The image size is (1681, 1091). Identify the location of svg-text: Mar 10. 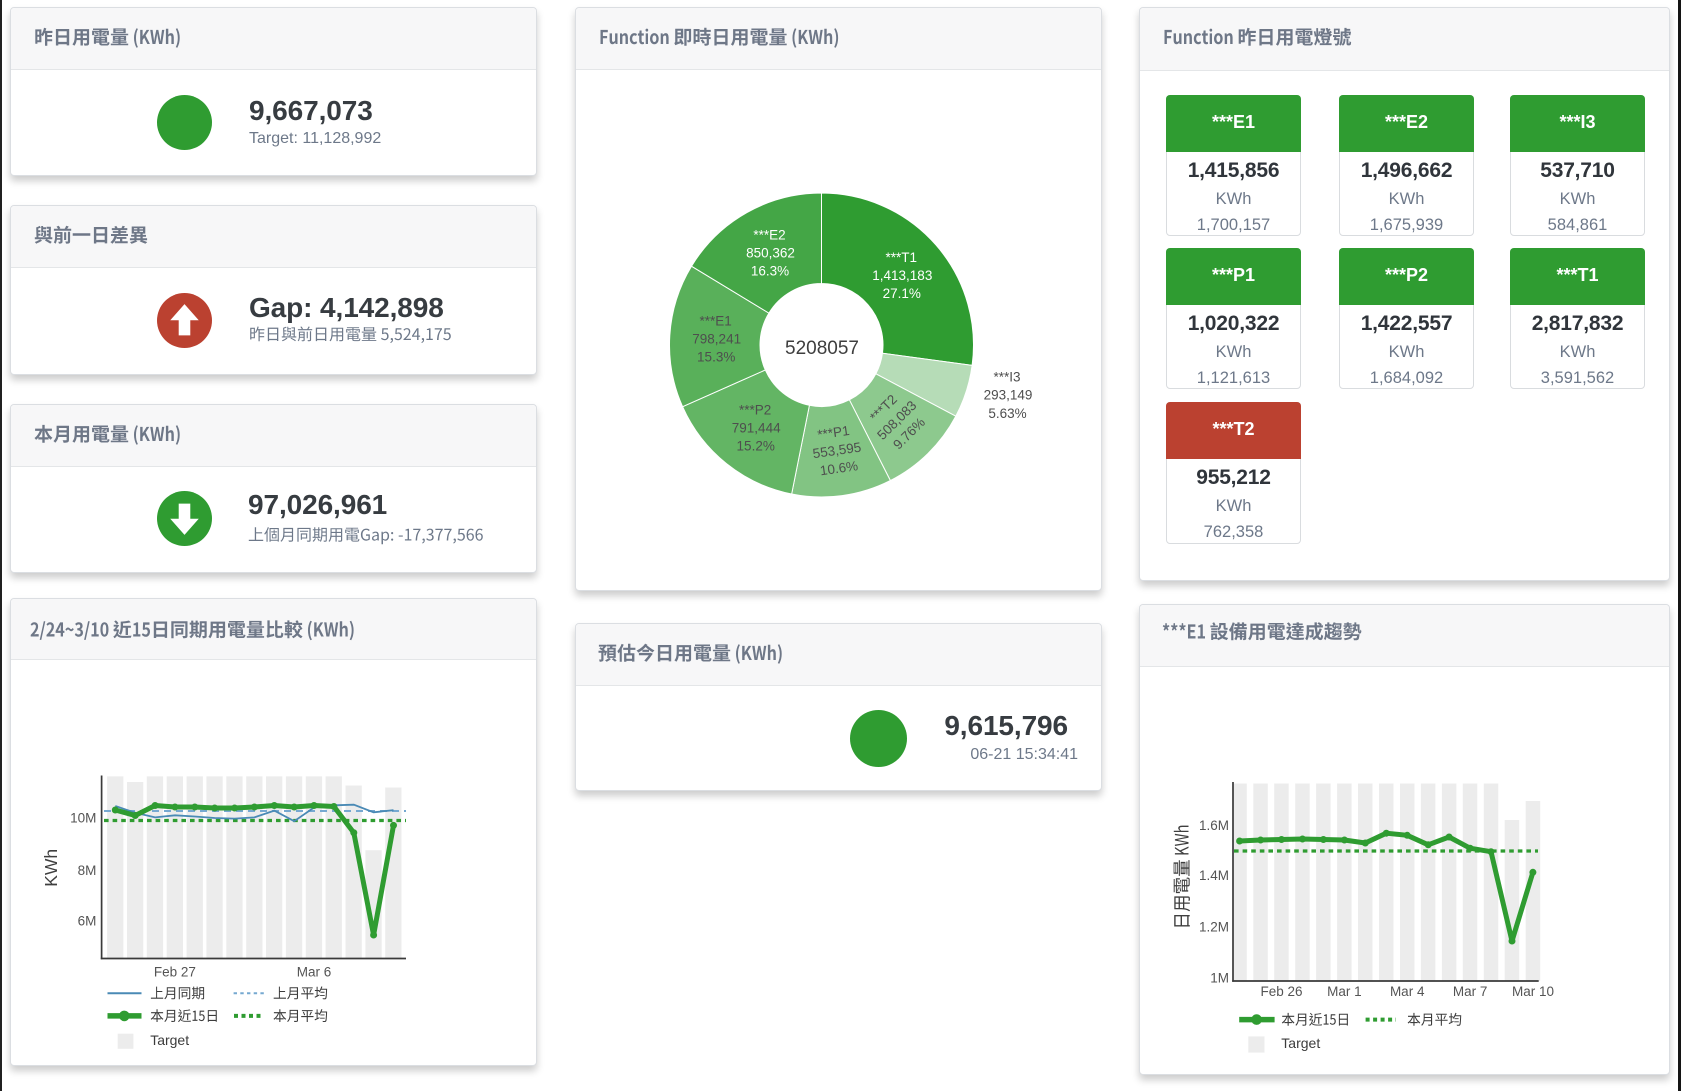
(1533, 991).